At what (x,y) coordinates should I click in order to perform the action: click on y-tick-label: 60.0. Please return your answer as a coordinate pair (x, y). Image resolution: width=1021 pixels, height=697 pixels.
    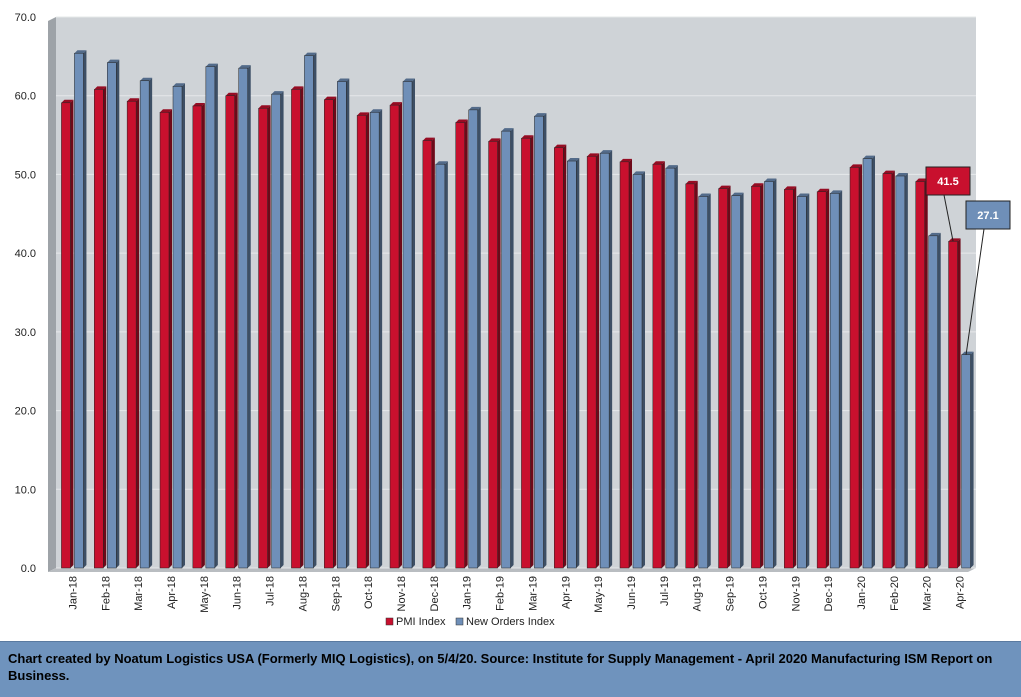
    Looking at the image, I should click on (25, 97).